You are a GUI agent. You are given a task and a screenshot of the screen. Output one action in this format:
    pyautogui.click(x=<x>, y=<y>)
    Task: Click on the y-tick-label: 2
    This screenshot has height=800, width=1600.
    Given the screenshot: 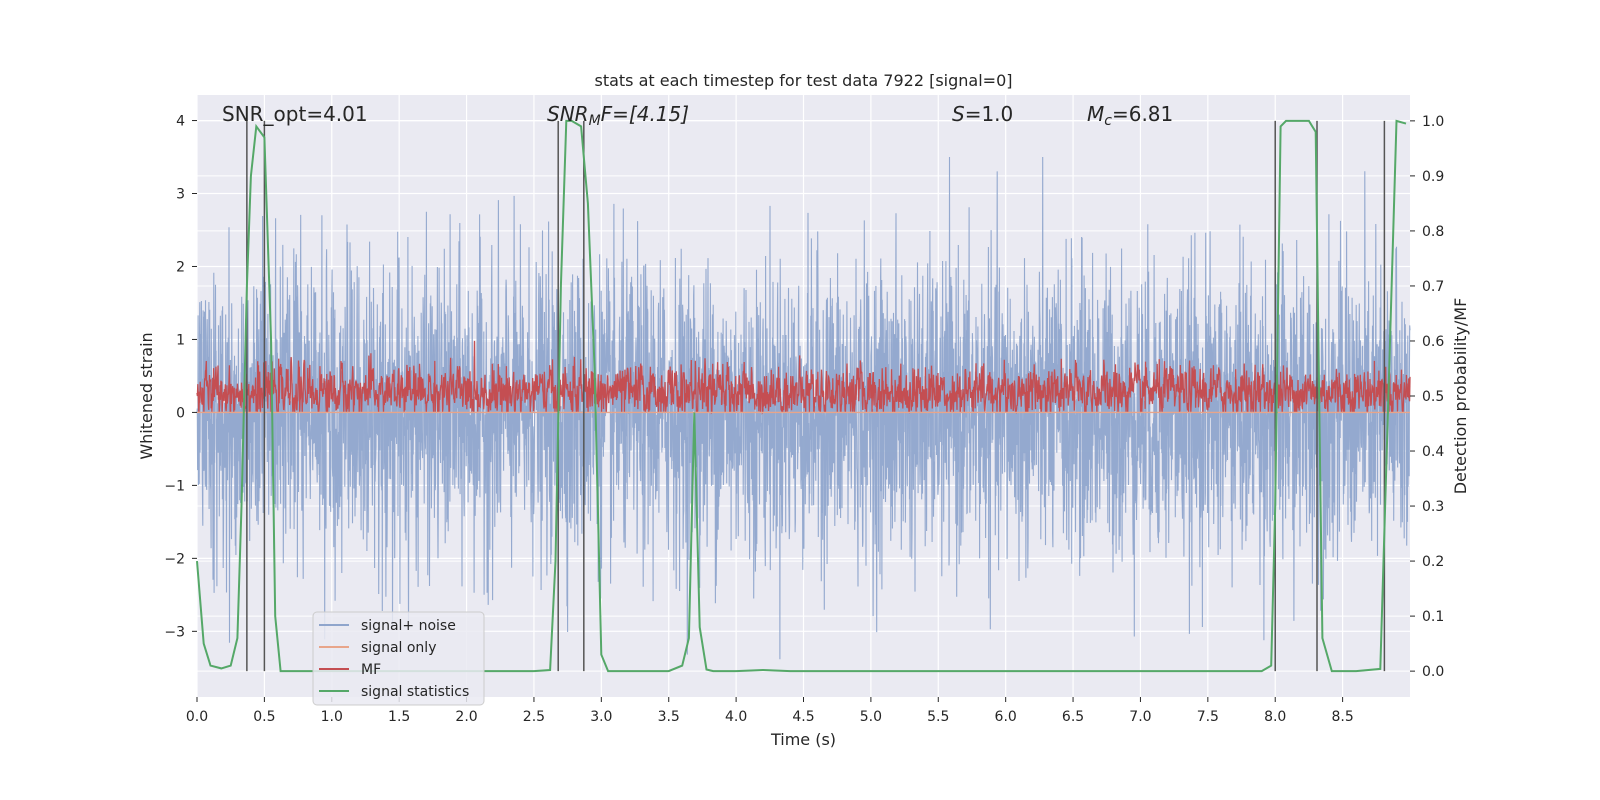 What is the action you would take?
    pyautogui.click(x=180, y=267)
    